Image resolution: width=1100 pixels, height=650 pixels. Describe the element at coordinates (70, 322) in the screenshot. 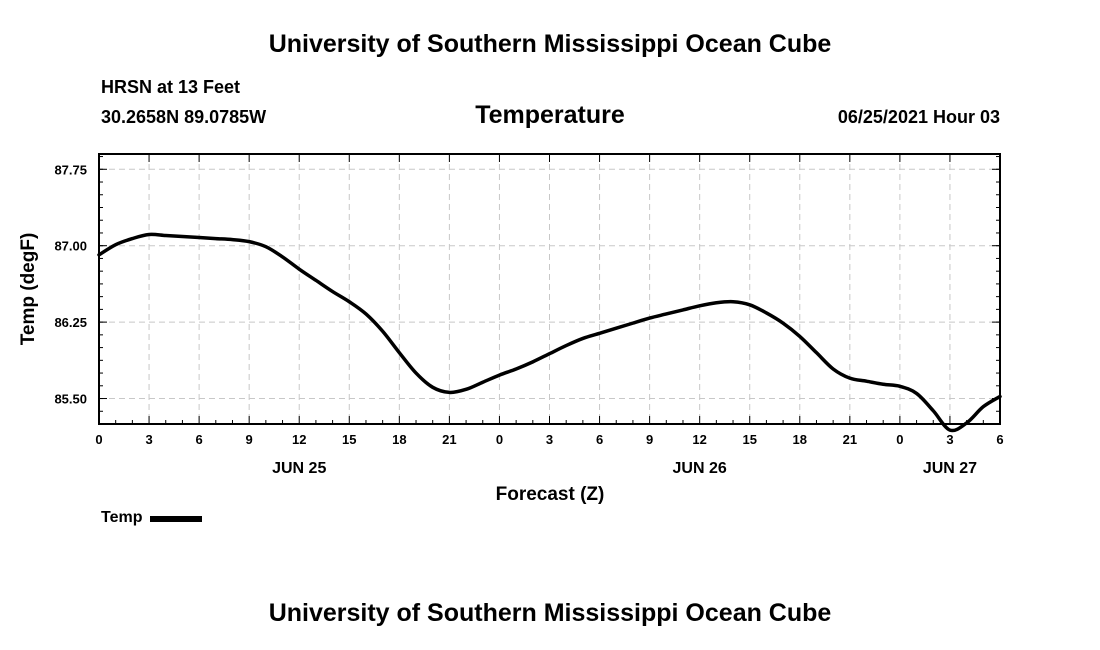

I see `y-tick-label: 86.25` at that location.